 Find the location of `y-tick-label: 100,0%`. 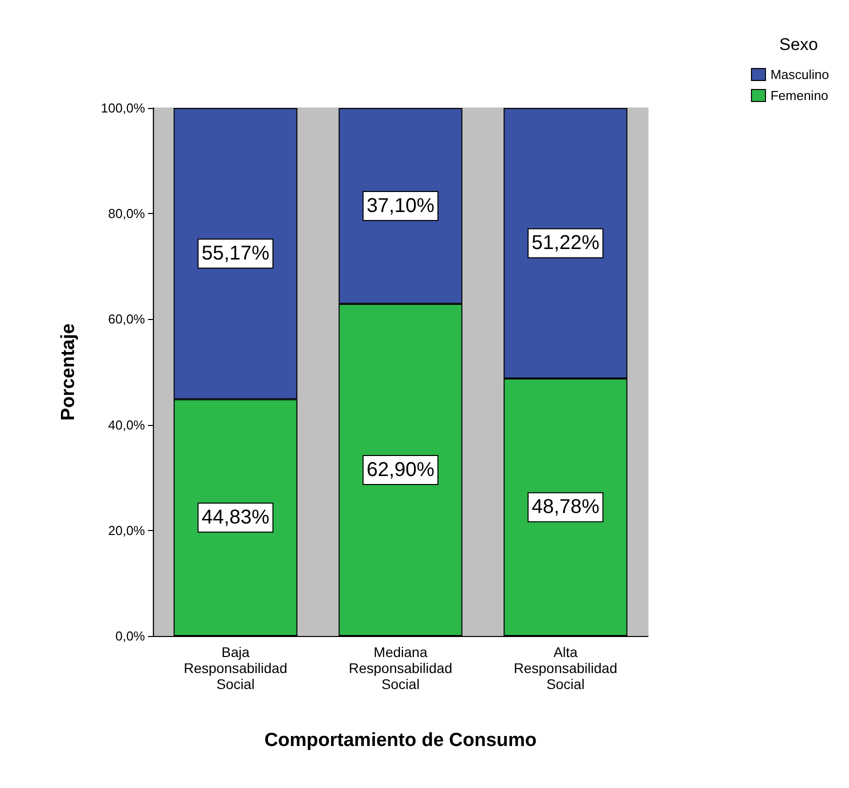

y-tick-label: 100,0% is located at coordinates (123, 108).